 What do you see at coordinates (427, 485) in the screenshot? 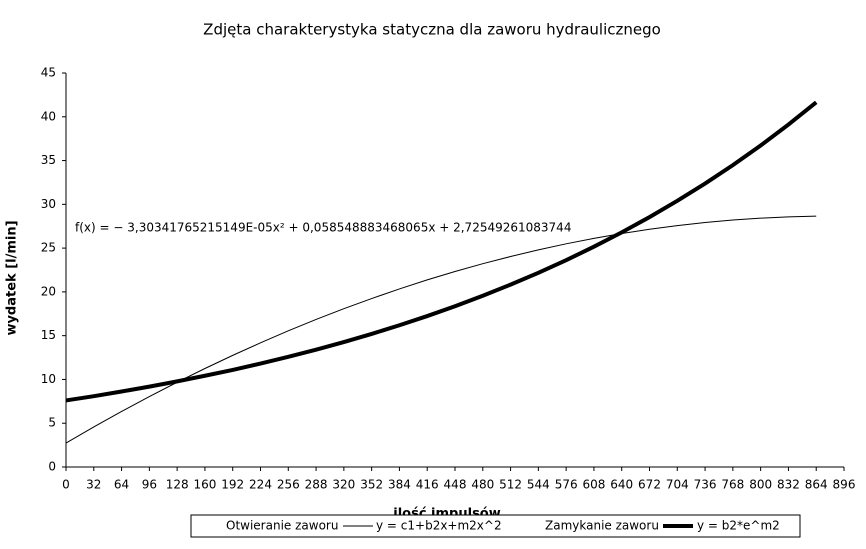
I see `x-tick-label: 416` at bounding box center [427, 485].